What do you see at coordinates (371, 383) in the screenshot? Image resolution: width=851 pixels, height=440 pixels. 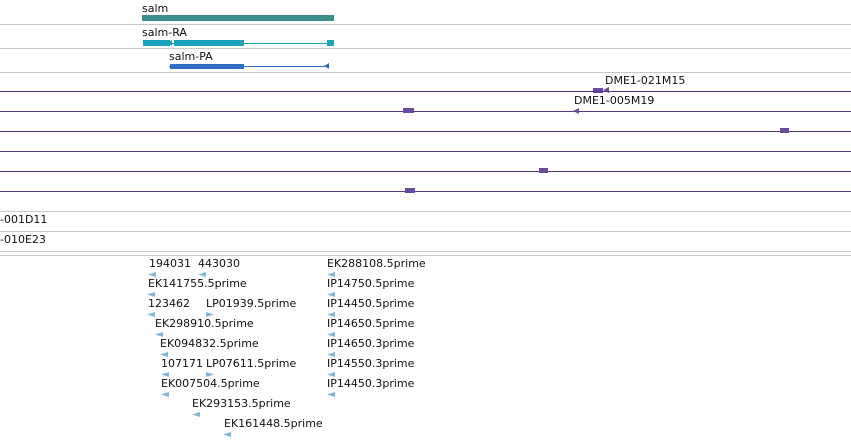 I see `est-label: IP14450.3prime` at bounding box center [371, 383].